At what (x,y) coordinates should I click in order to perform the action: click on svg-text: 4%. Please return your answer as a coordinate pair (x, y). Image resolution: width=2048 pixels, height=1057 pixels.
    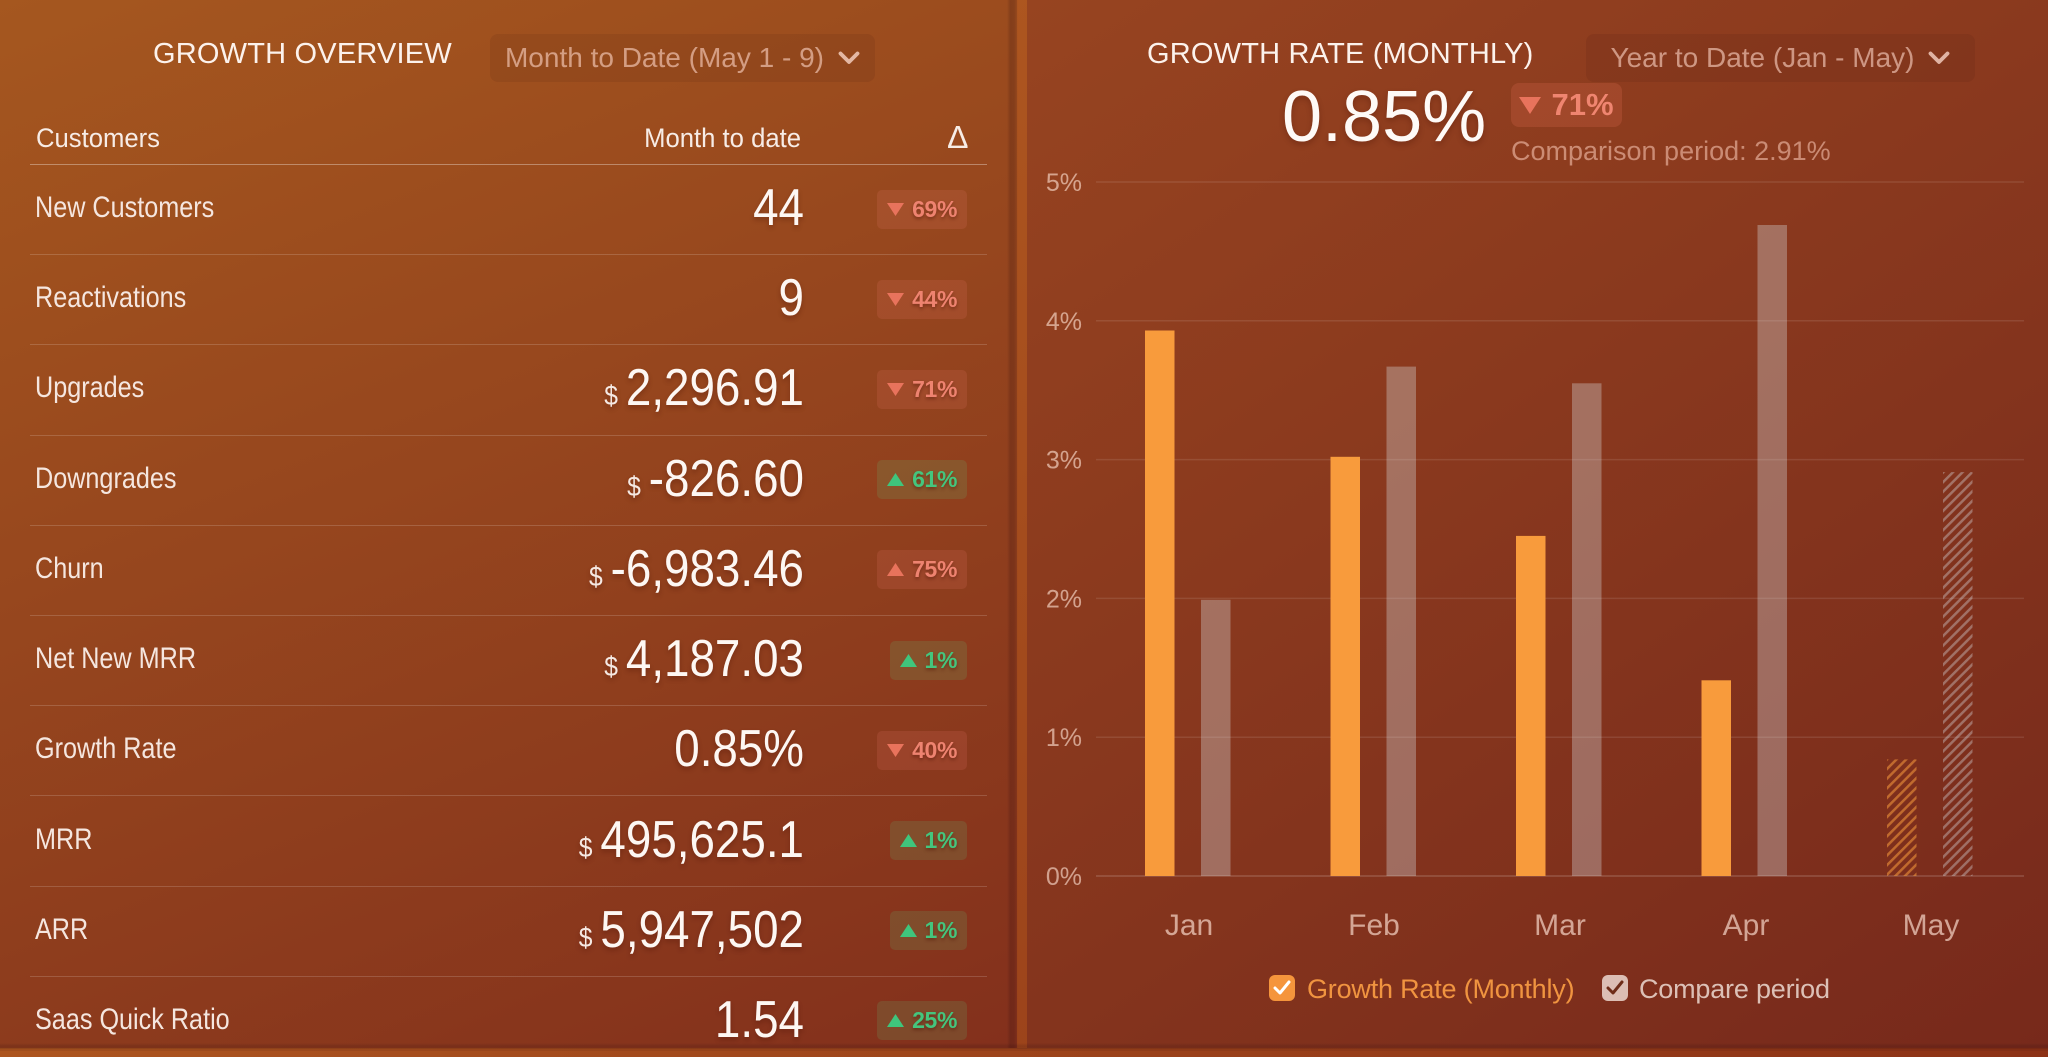
    Looking at the image, I should click on (1064, 322).